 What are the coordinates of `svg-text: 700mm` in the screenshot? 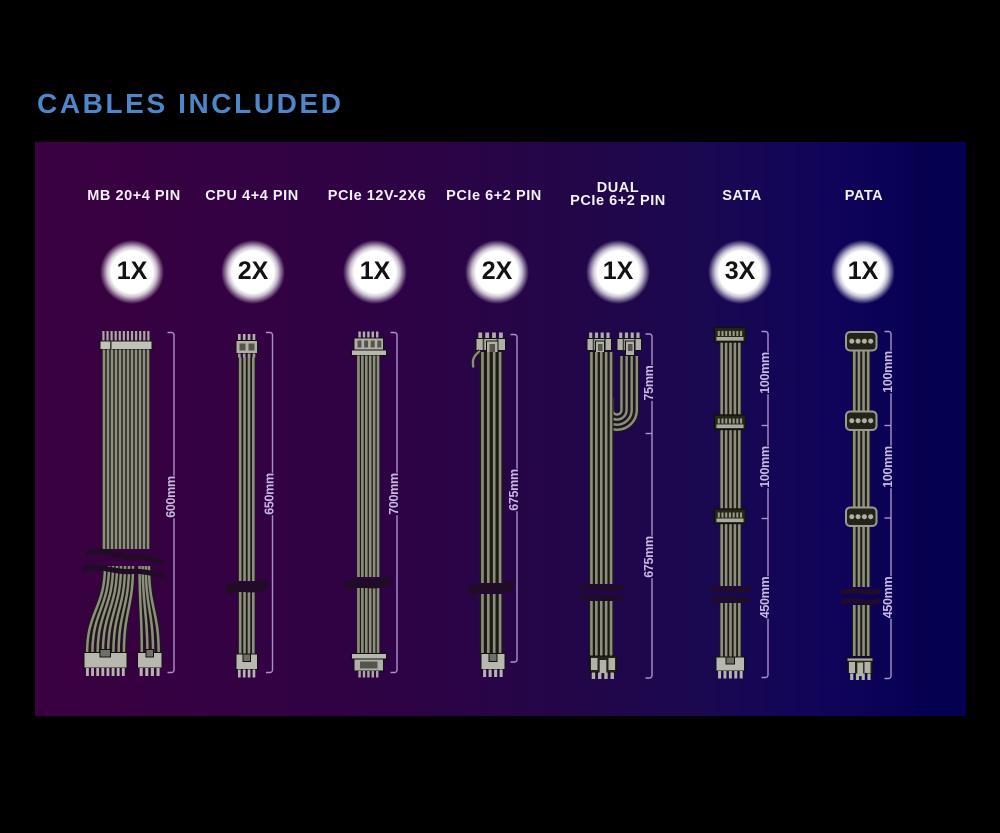 It's located at (394, 494).